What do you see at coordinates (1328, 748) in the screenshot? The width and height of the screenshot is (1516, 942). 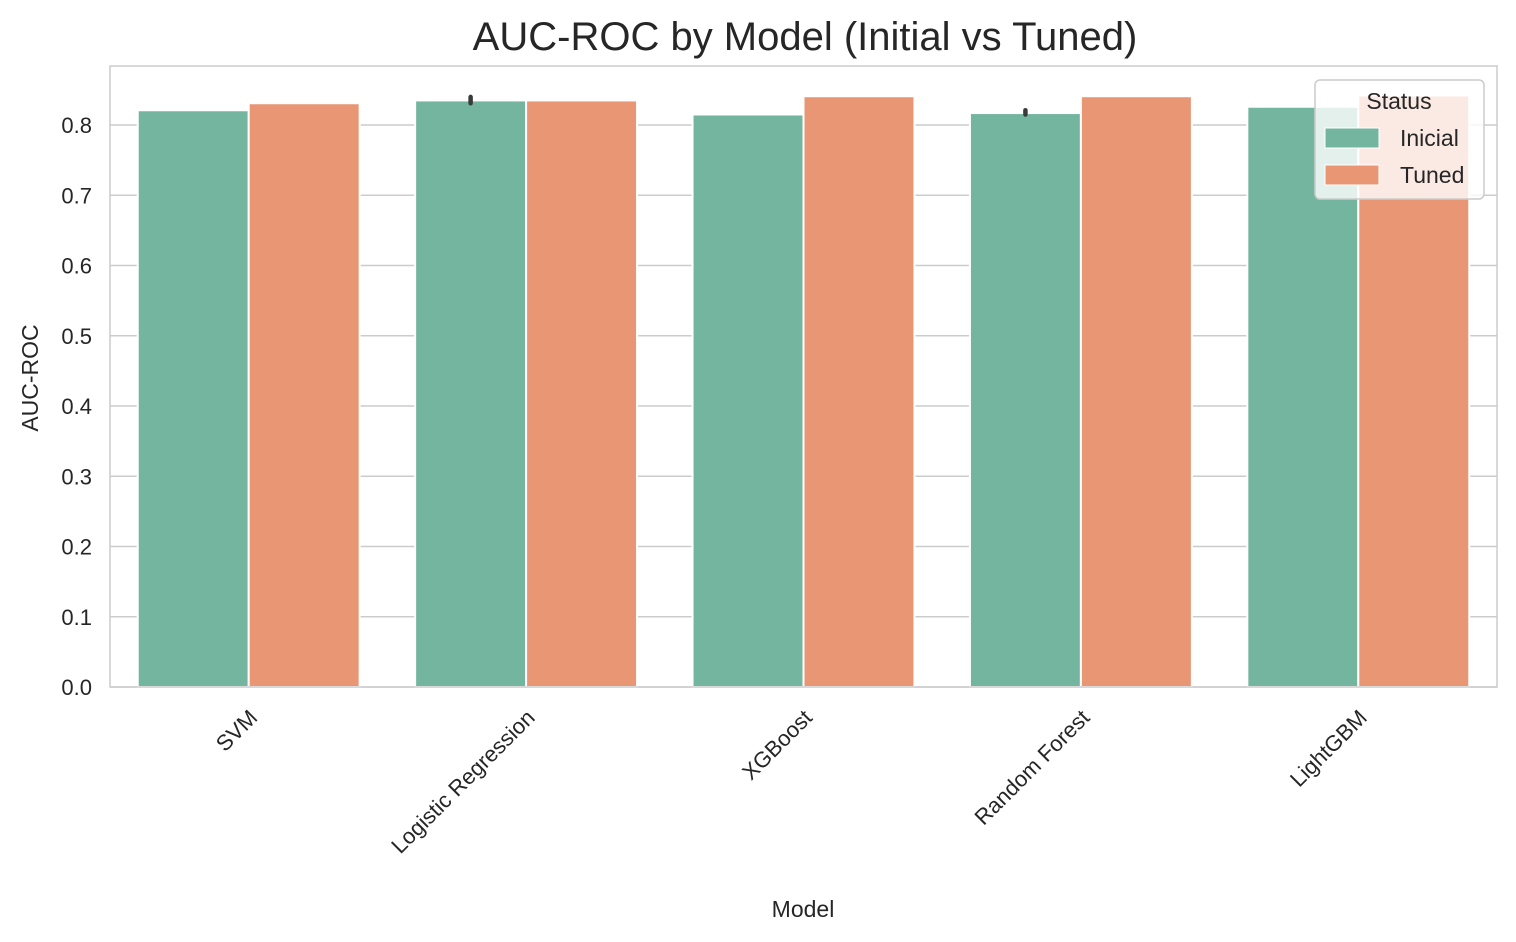 I see `x-tick-label: LightGBM` at bounding box center [1328, 748].